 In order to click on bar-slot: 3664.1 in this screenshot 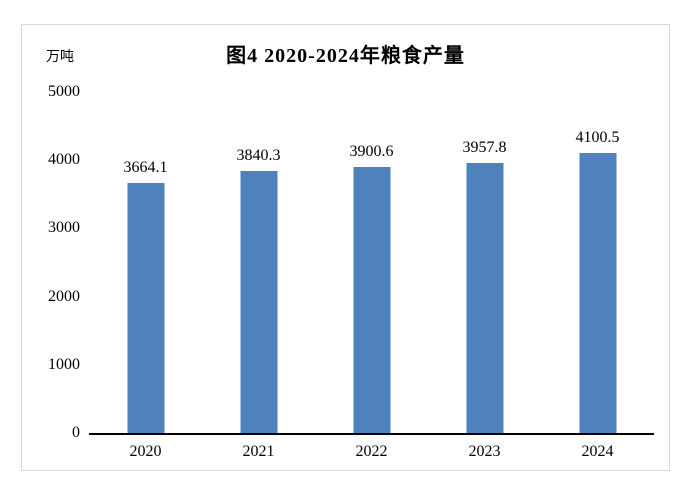, I will do `click(145, 262)`.